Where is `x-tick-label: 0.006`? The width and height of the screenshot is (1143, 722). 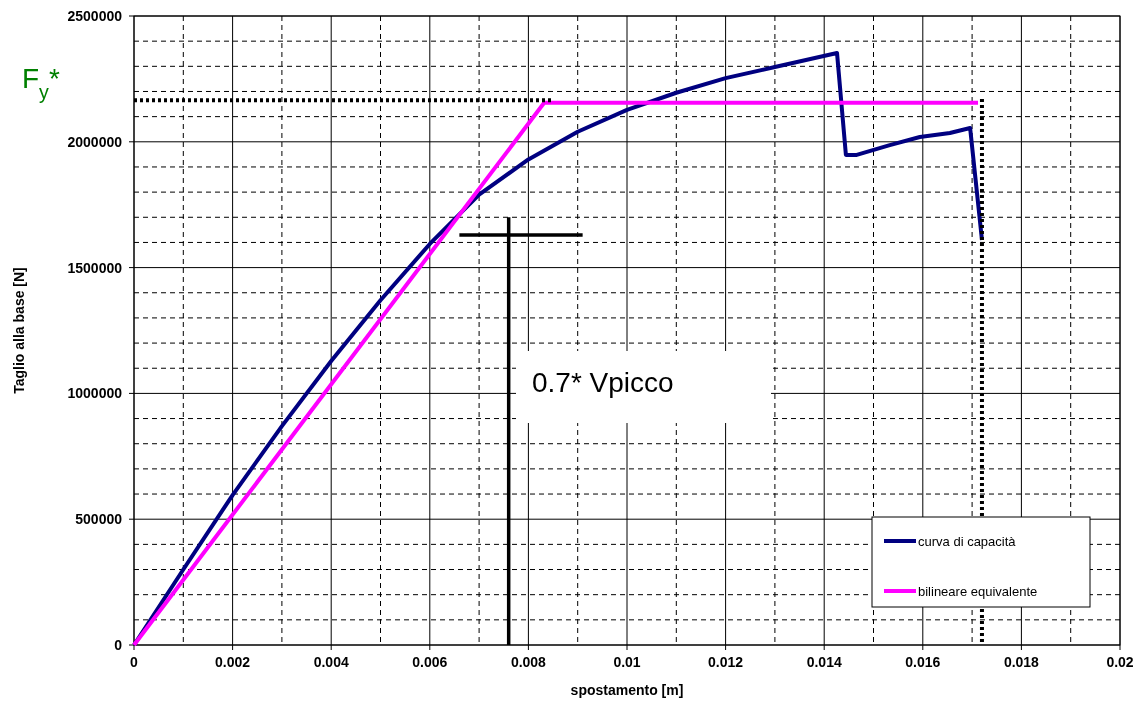
x-tick-label: 0.006 is located at coordinates (430, 662).